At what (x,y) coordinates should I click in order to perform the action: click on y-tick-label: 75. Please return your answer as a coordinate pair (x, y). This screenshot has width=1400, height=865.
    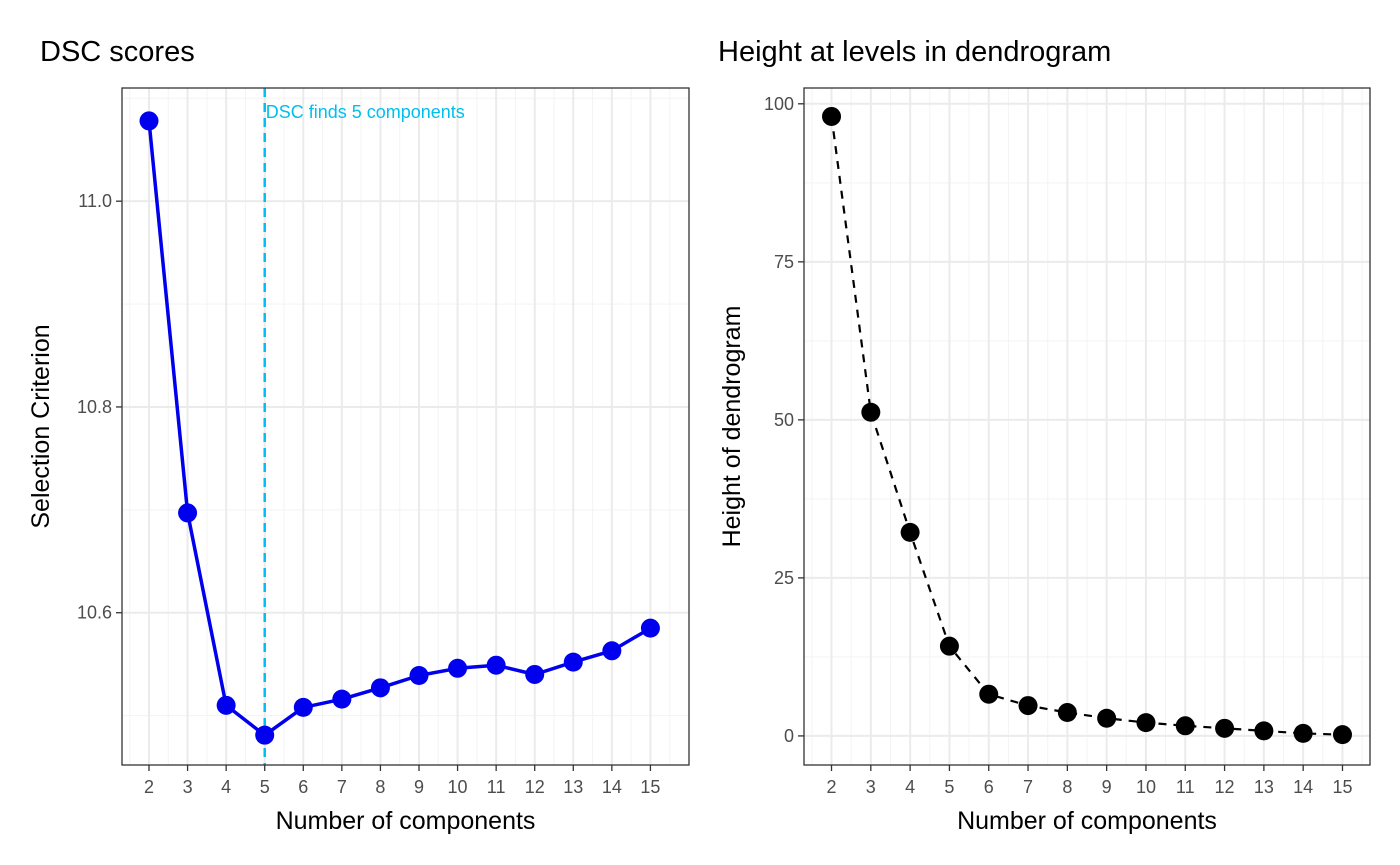
    Looking at the image, I should click on (784, 262).